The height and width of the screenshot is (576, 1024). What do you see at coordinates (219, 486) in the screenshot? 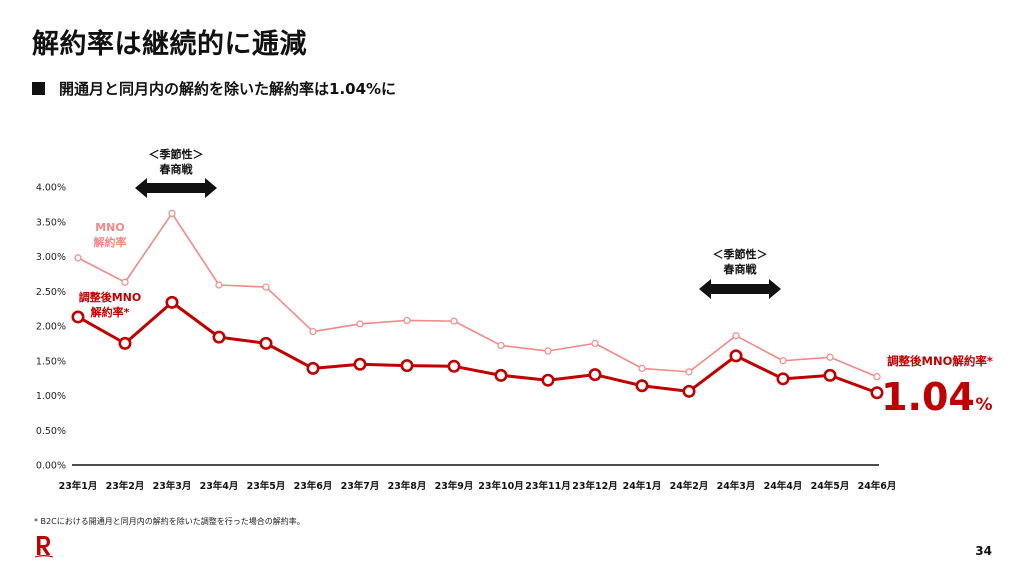
I see `x-tick-label: 23年4月` at bounding box center [219, 486].